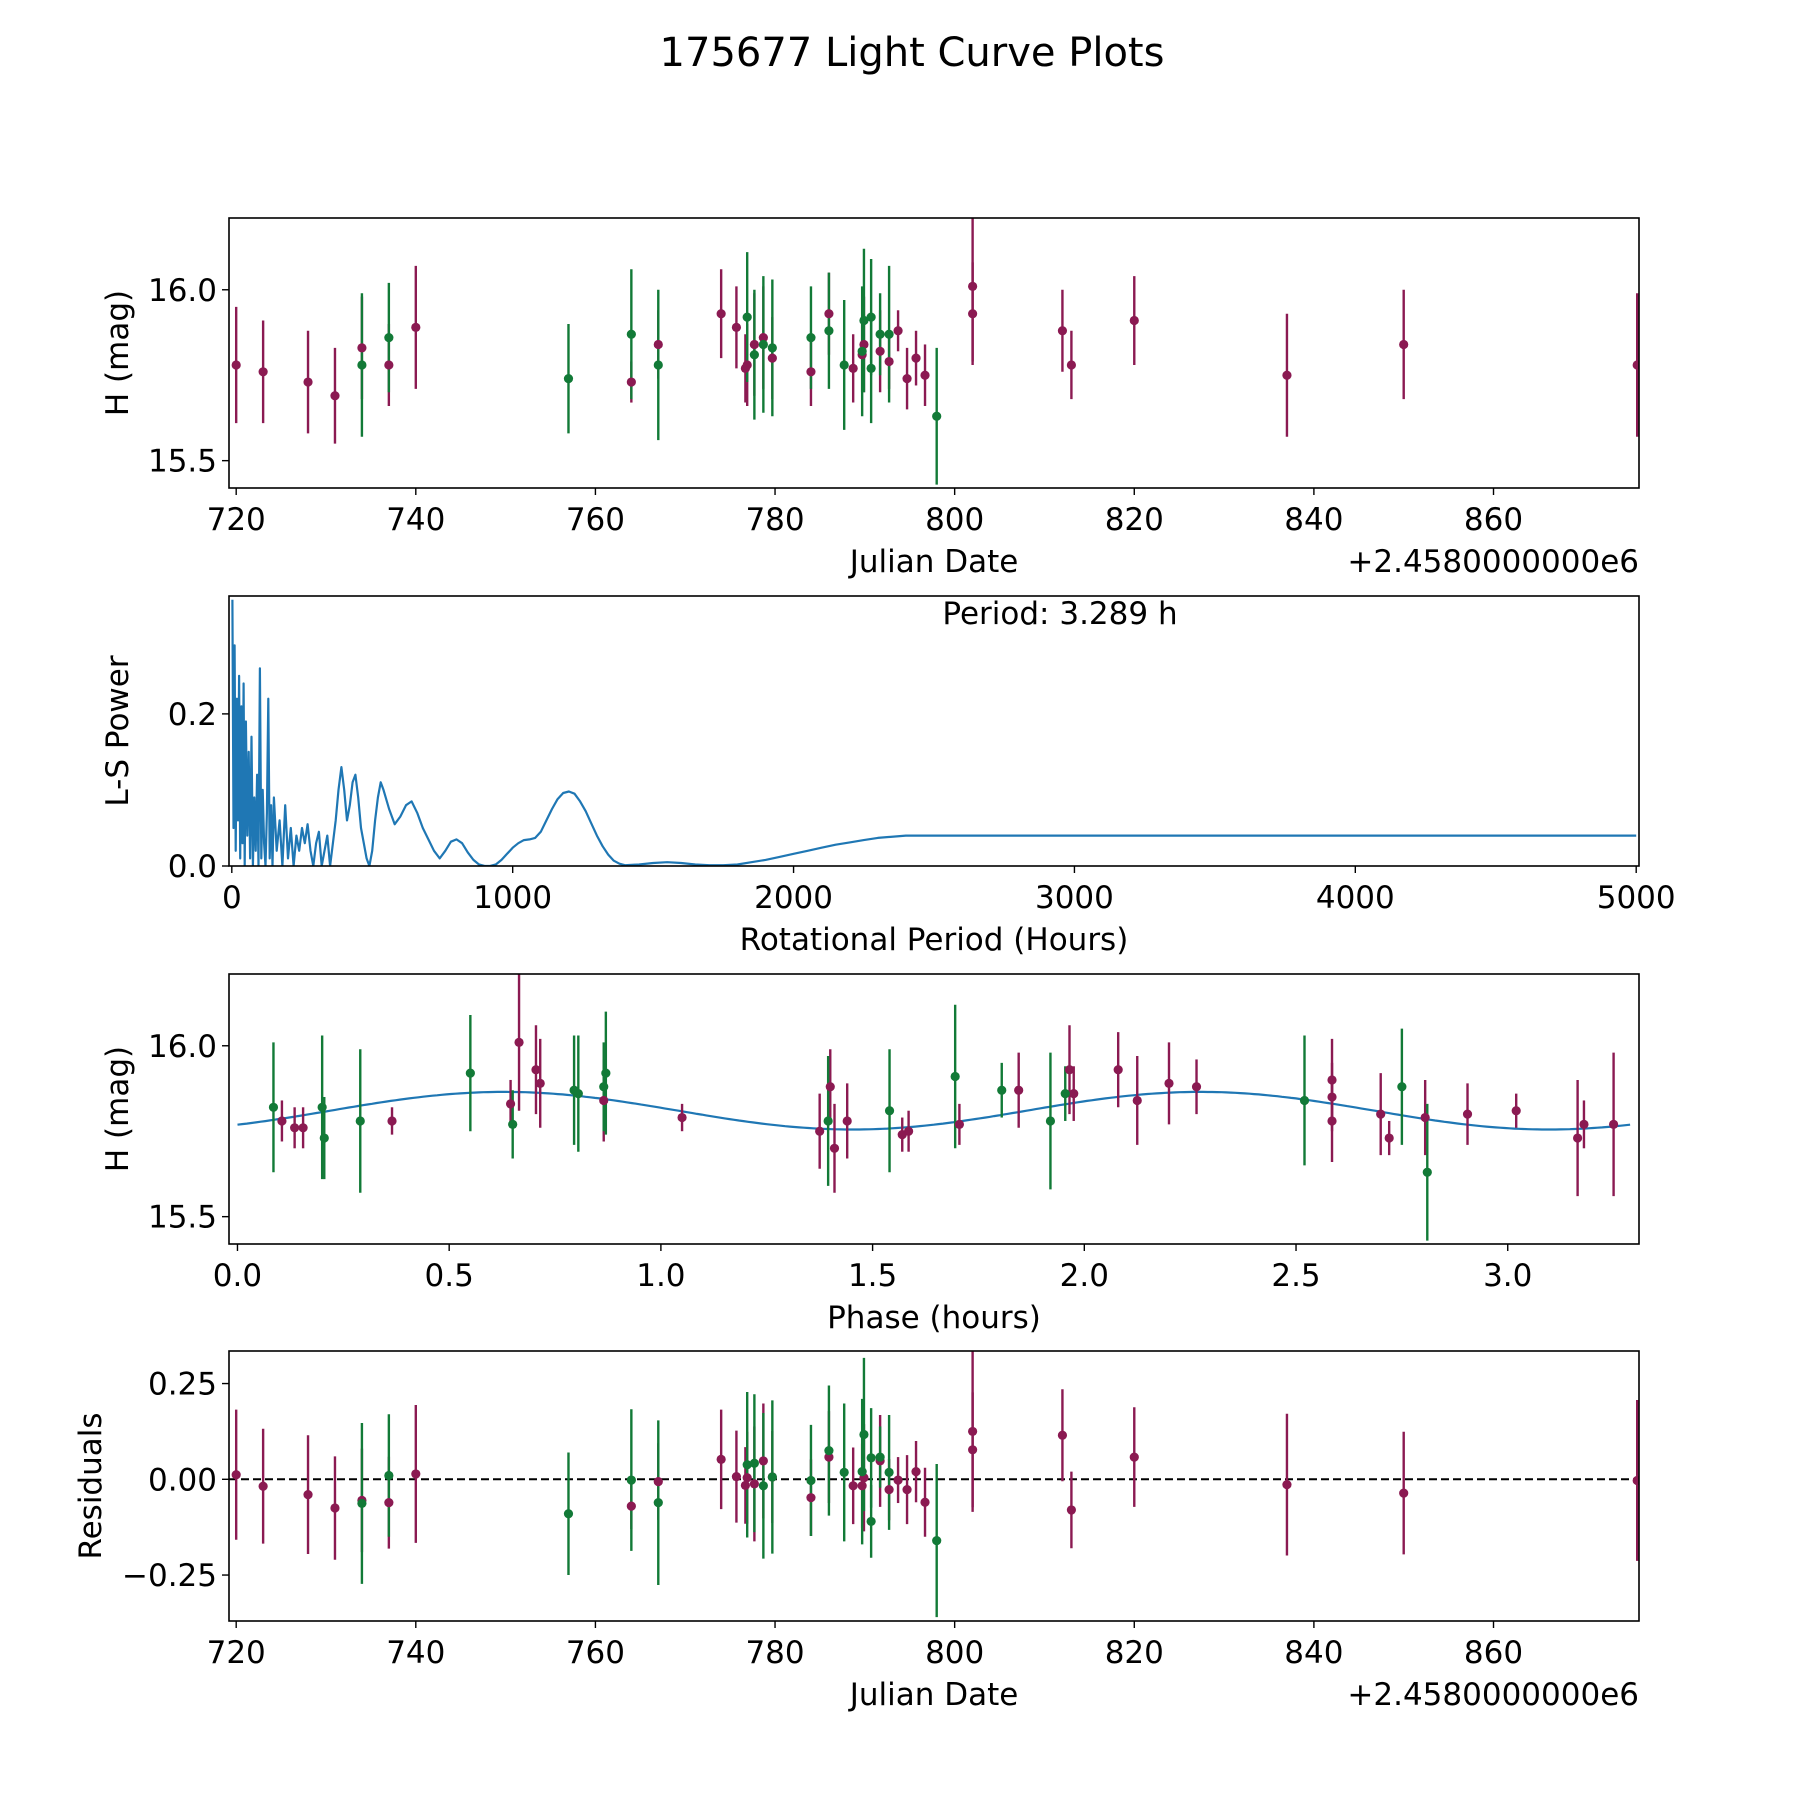 This screenshot has height=1800, width=1800. I want to click on x-tick-label: 720, so click(236, 1653).